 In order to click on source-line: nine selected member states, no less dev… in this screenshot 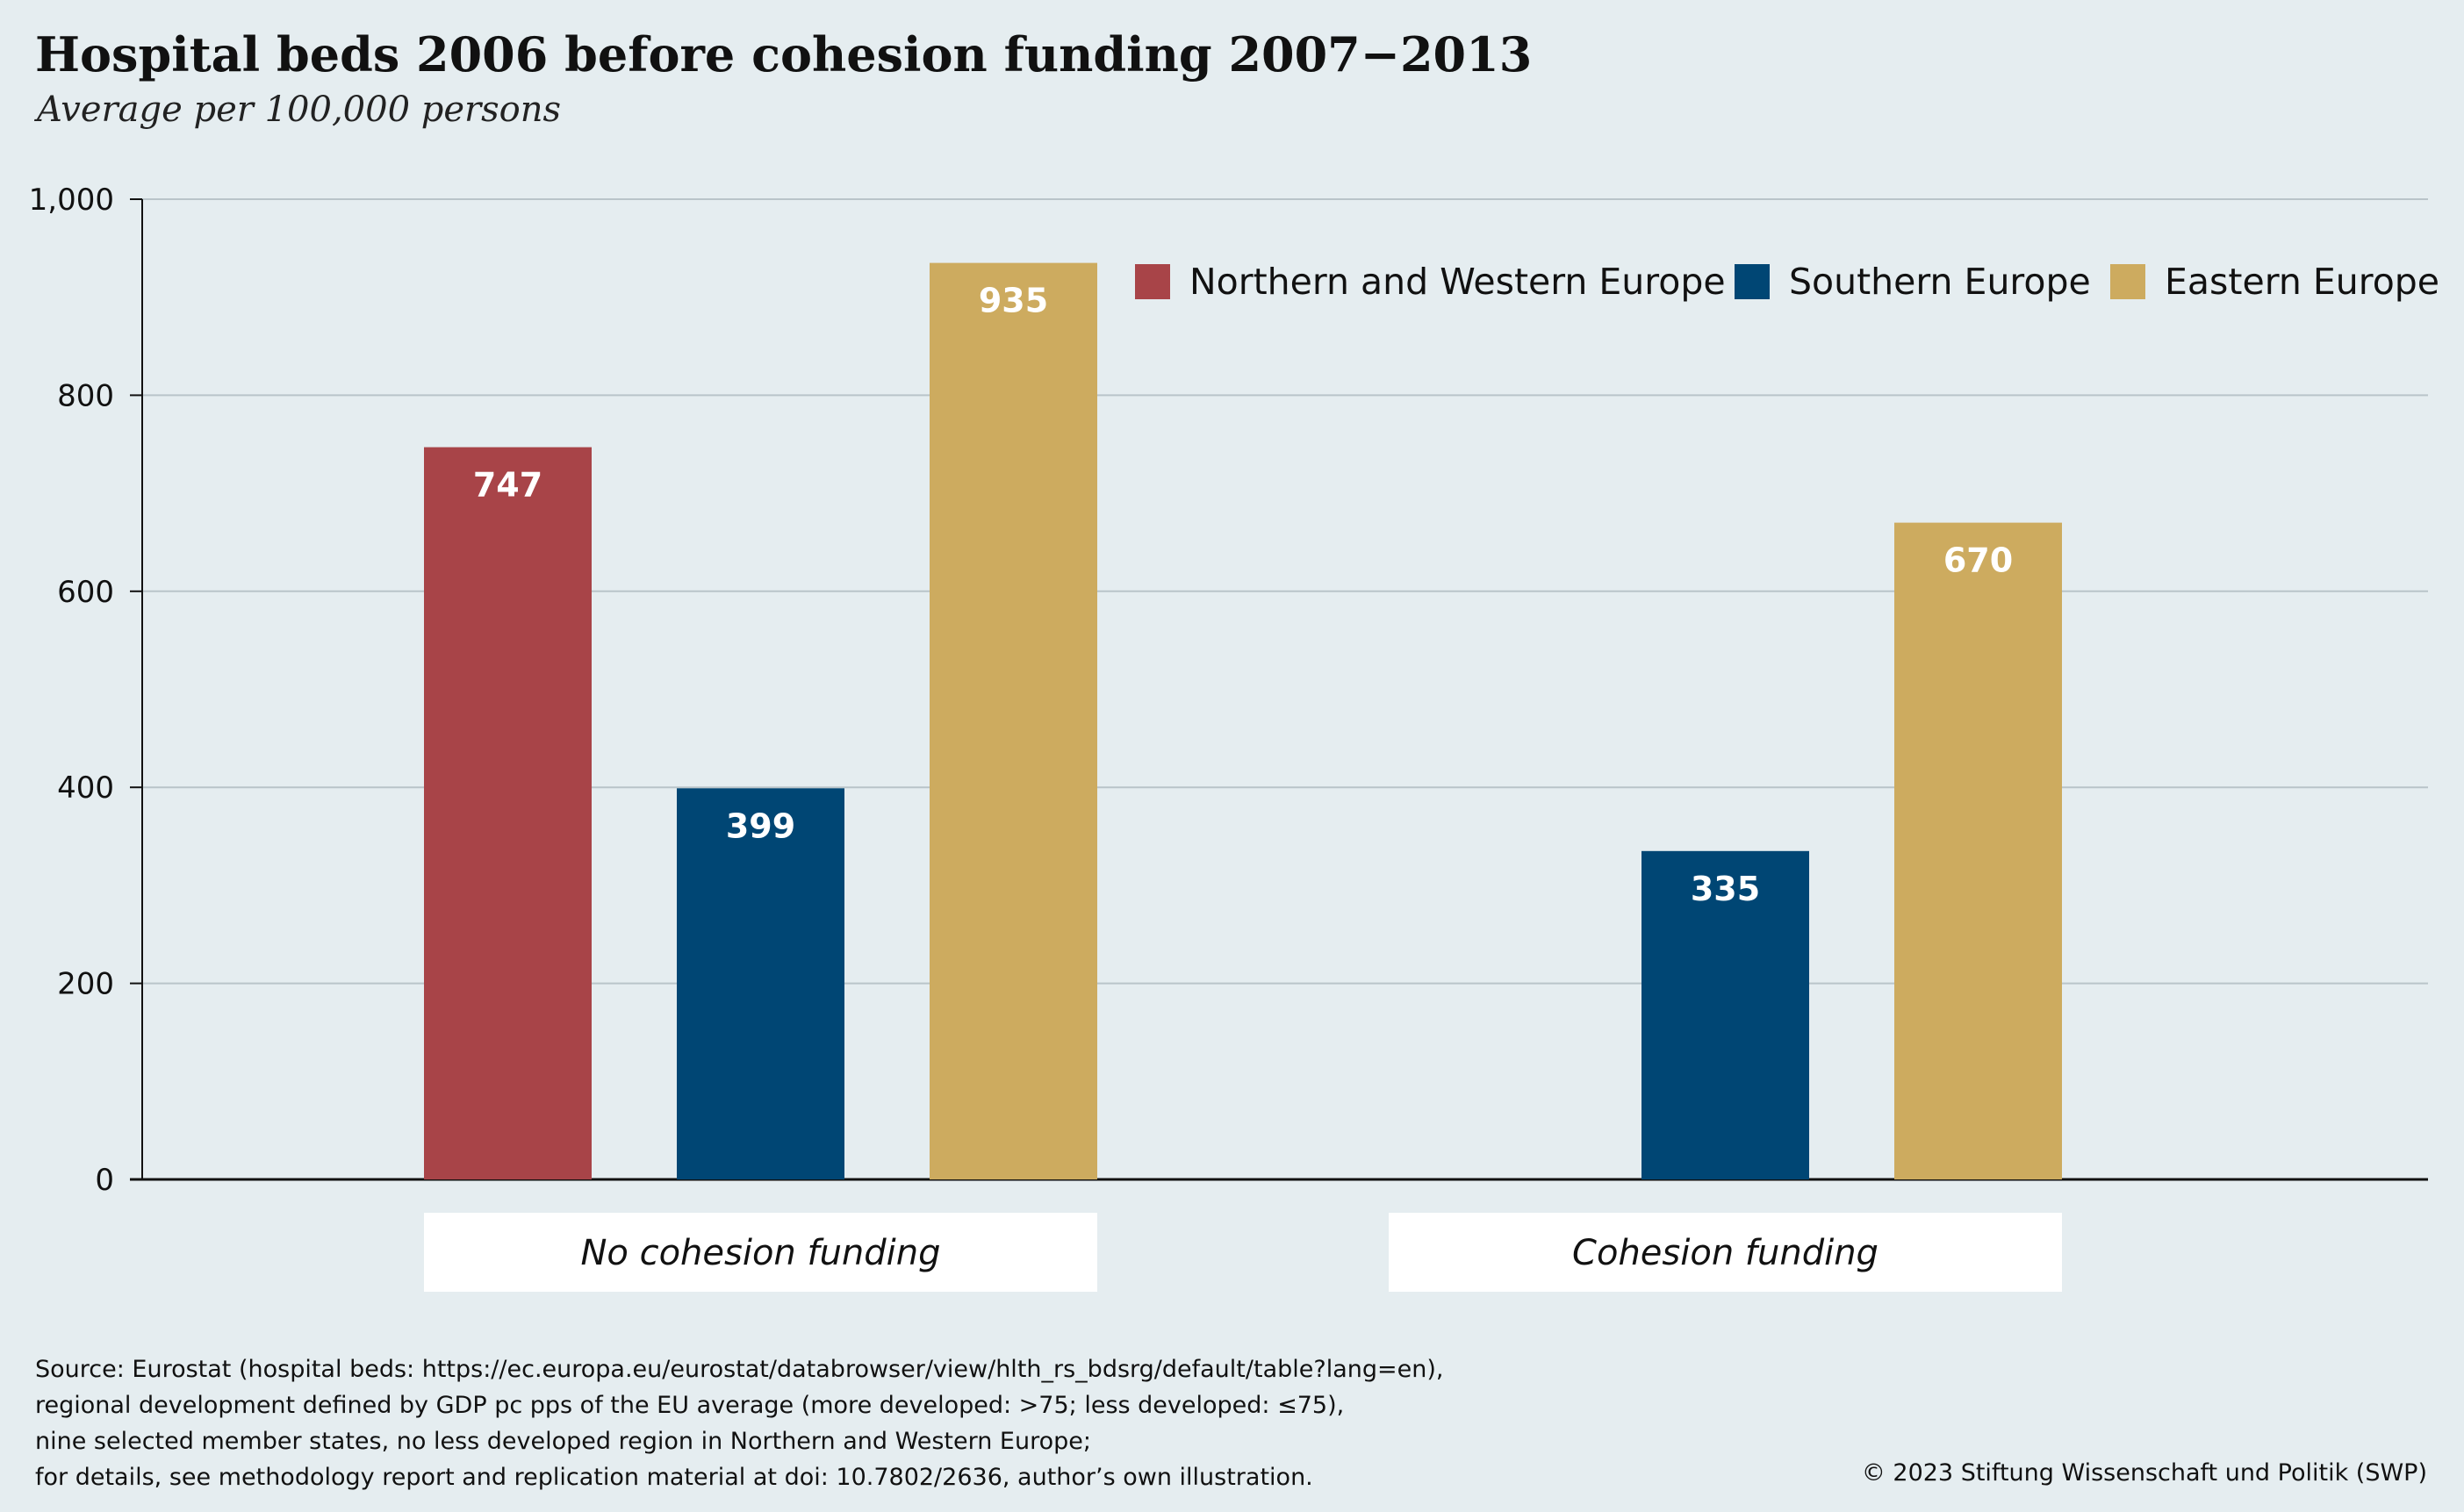, I will do `click(563, 1442)`.